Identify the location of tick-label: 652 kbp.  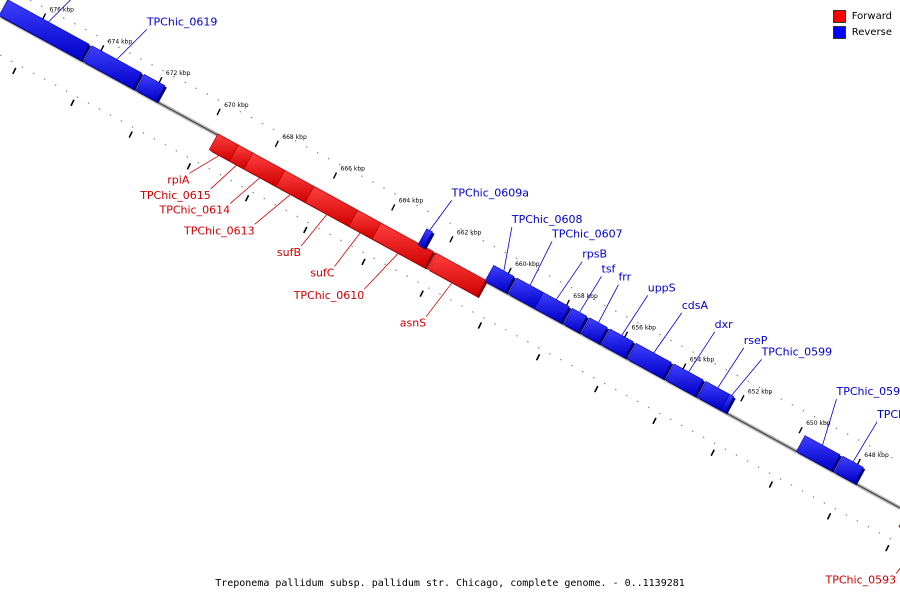
(760, 391).